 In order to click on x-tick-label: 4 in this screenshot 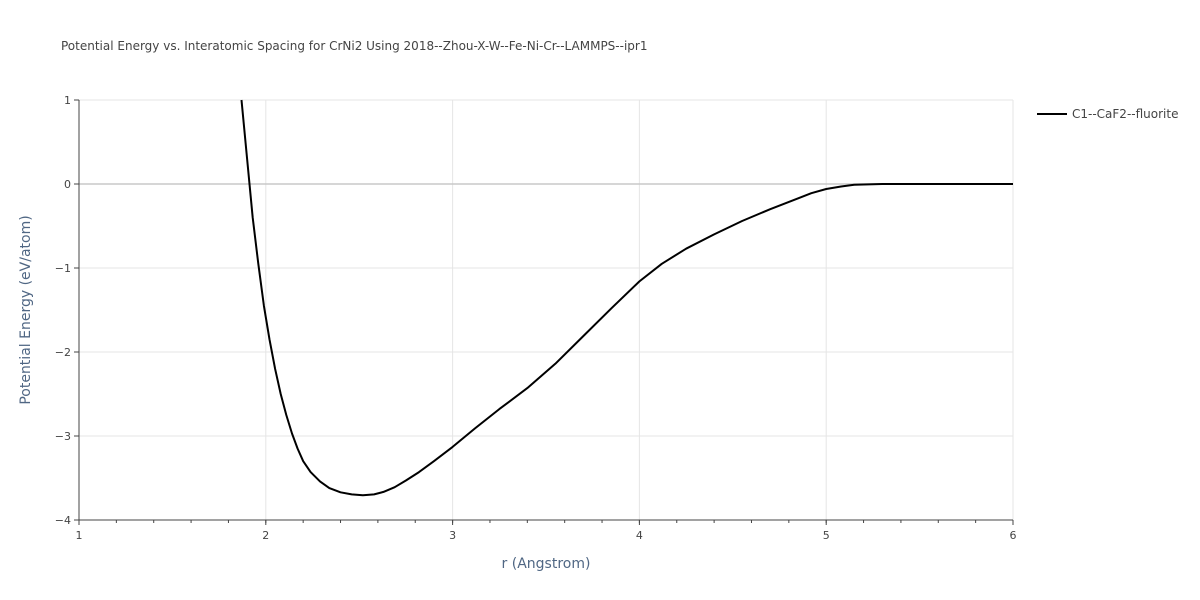, I will do `click(639, 535)`.